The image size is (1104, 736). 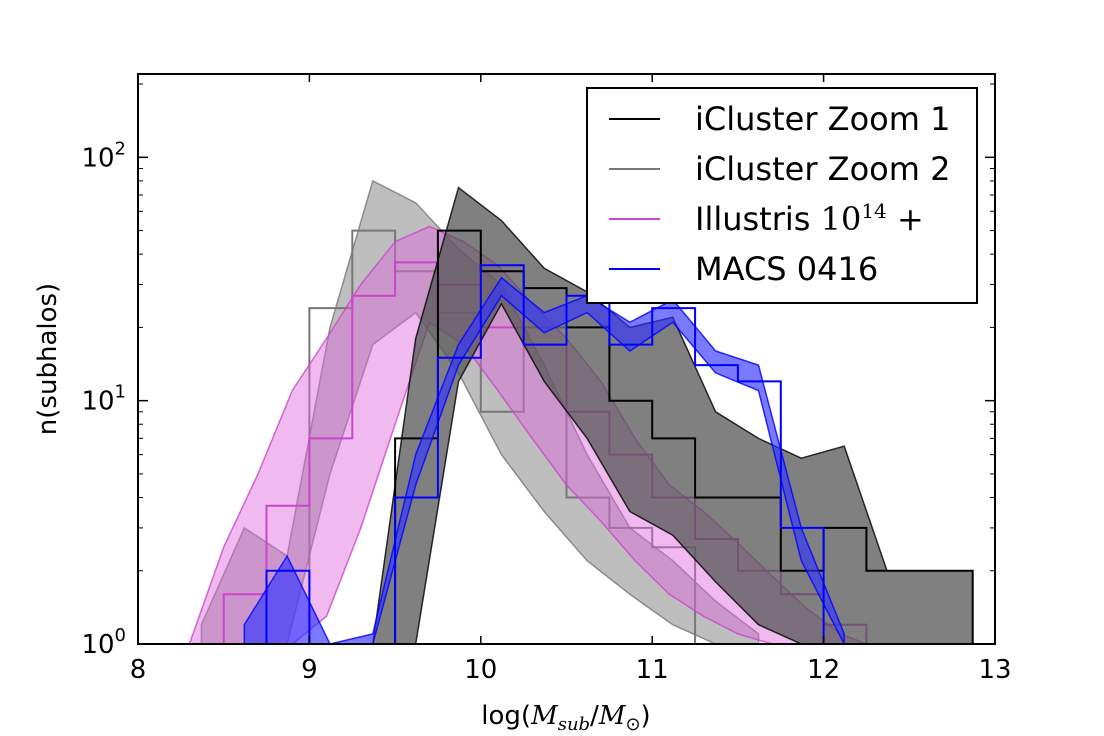 I want to click on legend-entry: MACS 0416, so click(x=786, y=269).